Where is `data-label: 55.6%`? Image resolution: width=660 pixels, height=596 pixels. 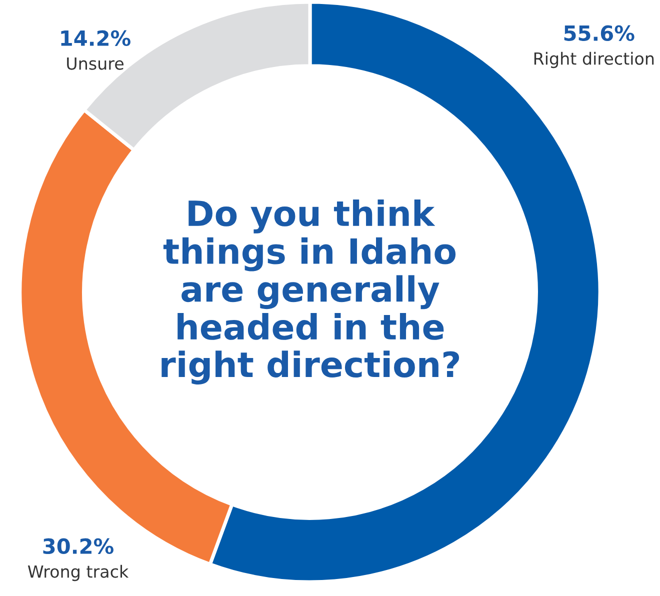 data-label: 55.6% is located at coordinates (599, 33).